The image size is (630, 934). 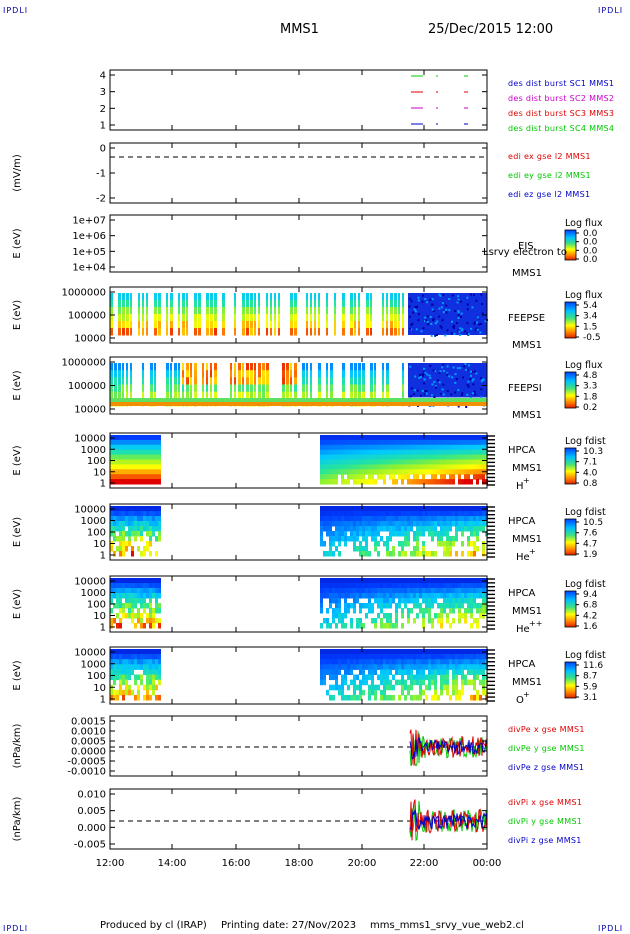 I want to click on colorbar-tick-label: 1.9, so click(x=590, y=555).